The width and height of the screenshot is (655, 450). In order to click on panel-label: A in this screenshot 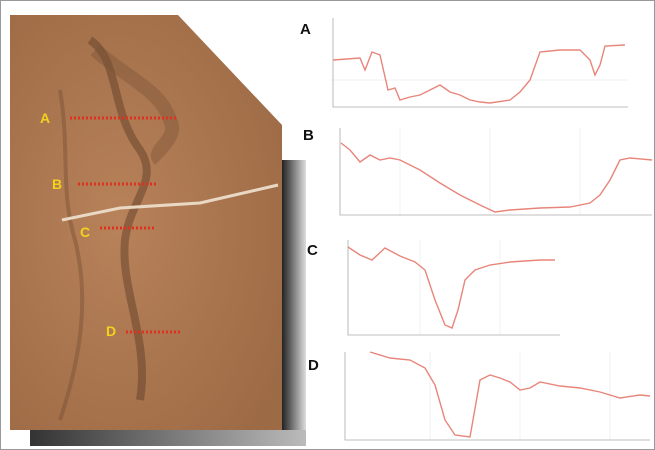, I will do `click(305, 29)`.